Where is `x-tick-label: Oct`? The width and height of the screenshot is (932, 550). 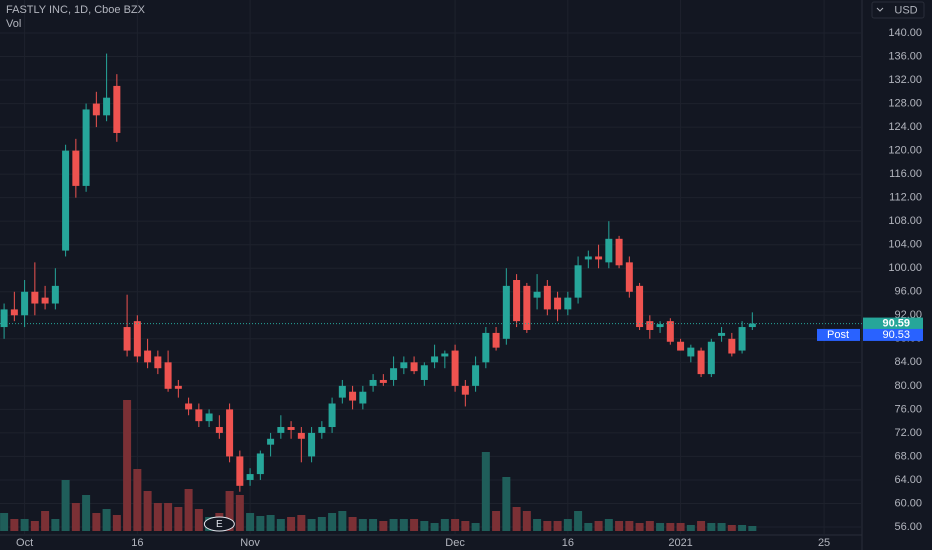 x-tick-label: Oct is located at coordinates (24, 543).